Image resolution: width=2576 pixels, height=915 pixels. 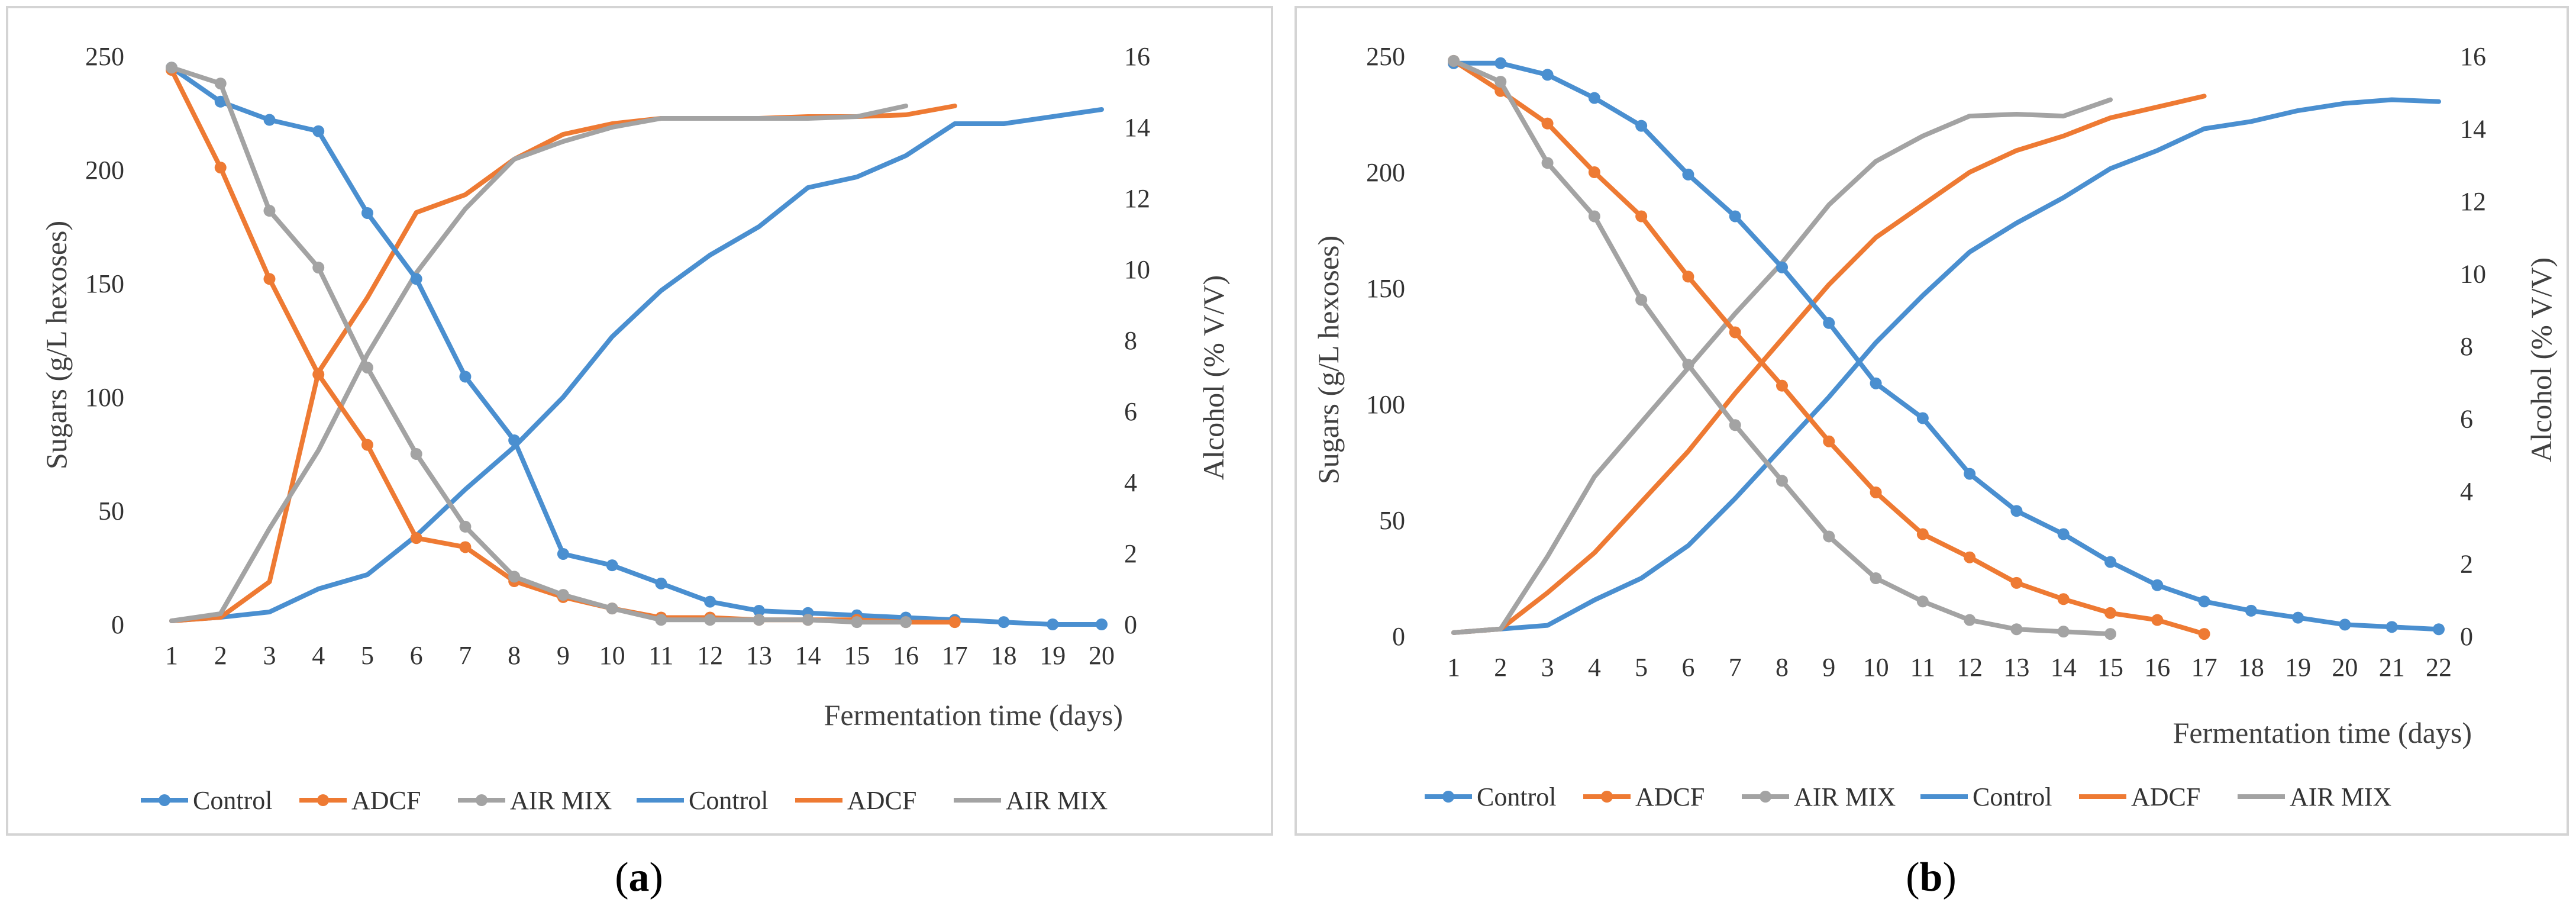 I want to click on x-tick-label: 22, so click(x=2439, y=667).